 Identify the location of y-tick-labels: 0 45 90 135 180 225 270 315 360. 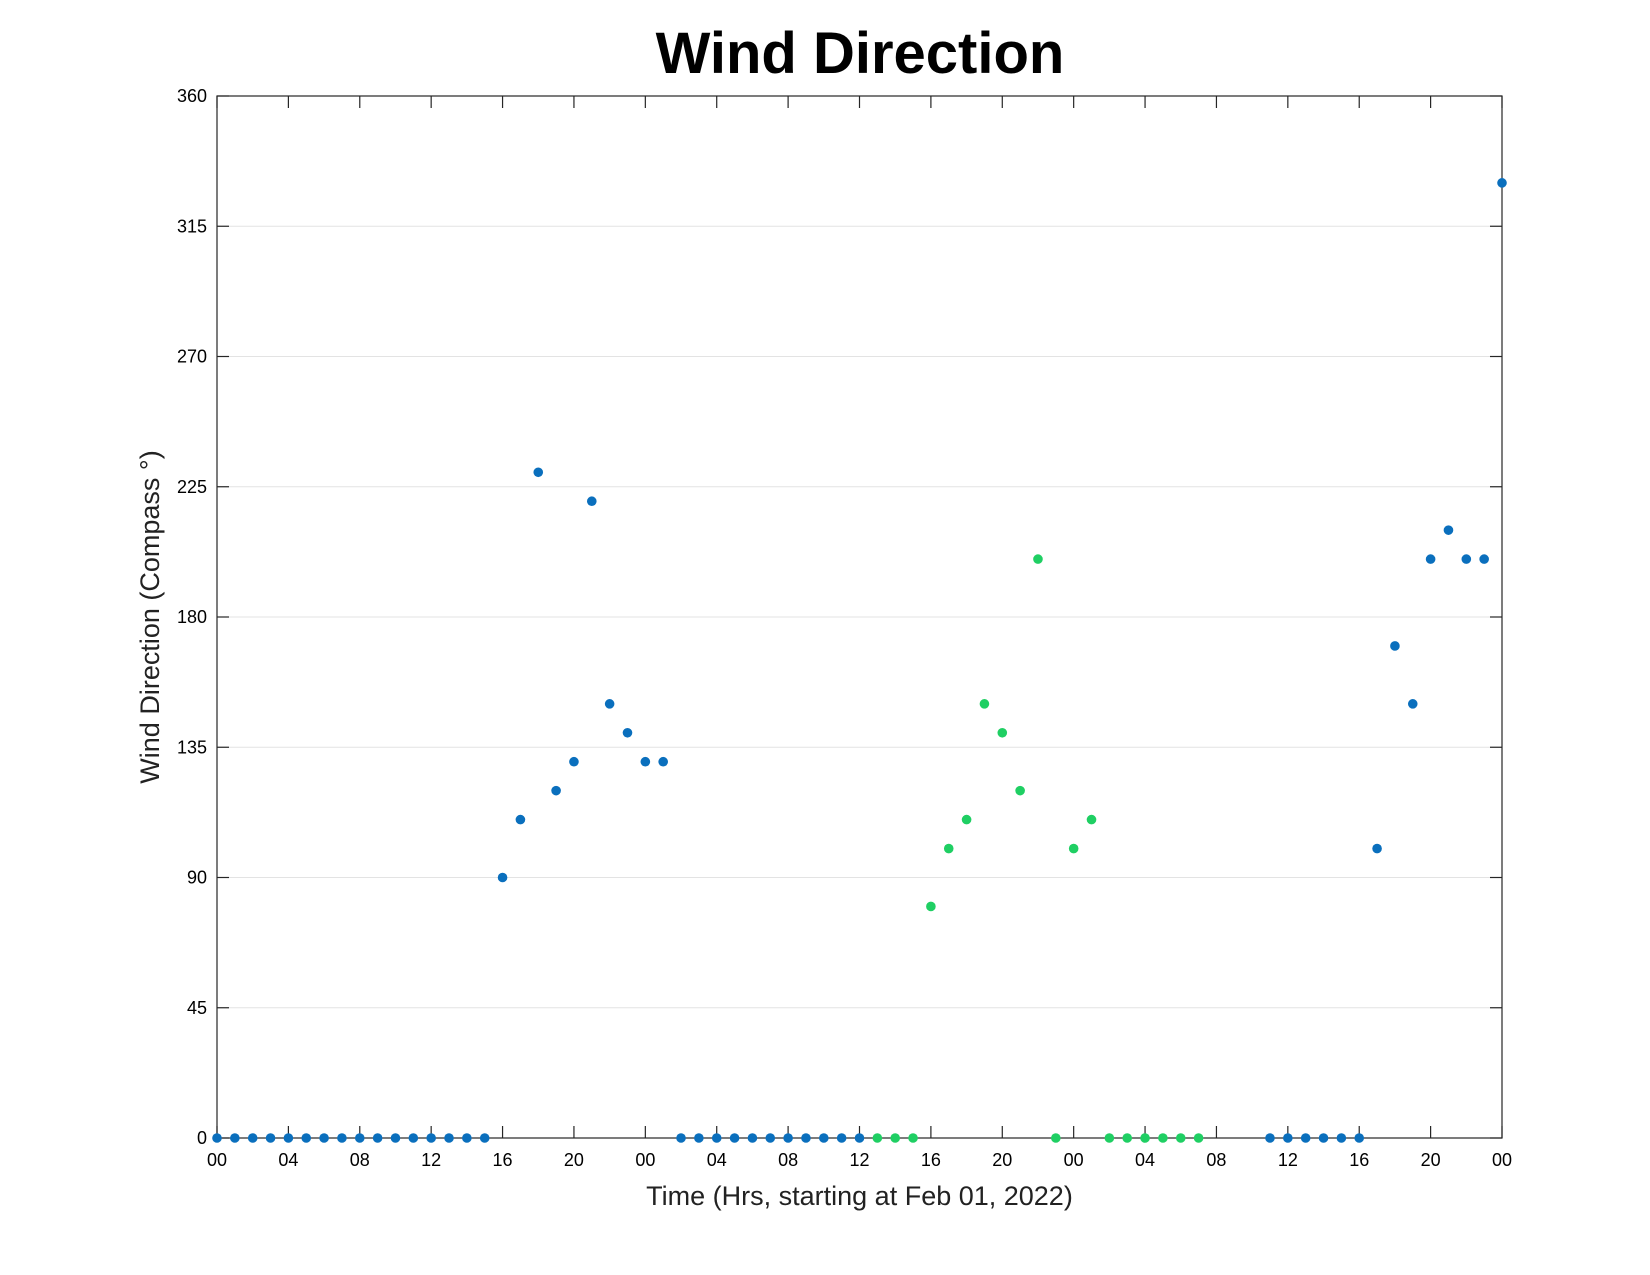
(192, 617).